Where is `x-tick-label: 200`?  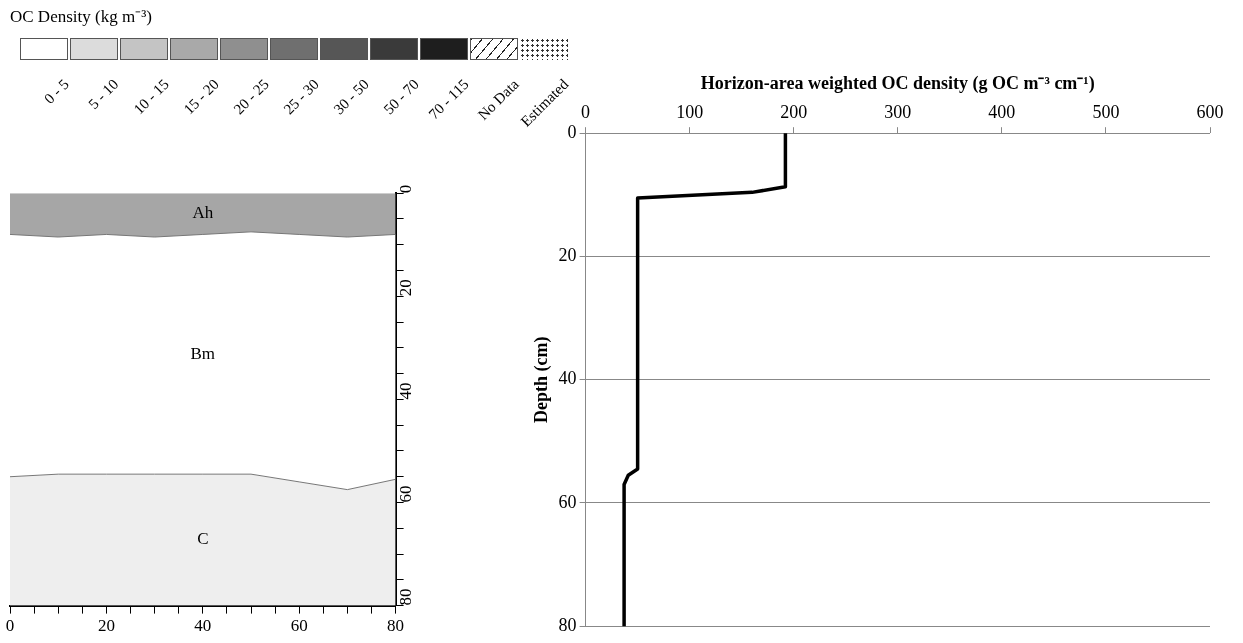 x-tick-label: 200 is located at coordinates (794, 112).